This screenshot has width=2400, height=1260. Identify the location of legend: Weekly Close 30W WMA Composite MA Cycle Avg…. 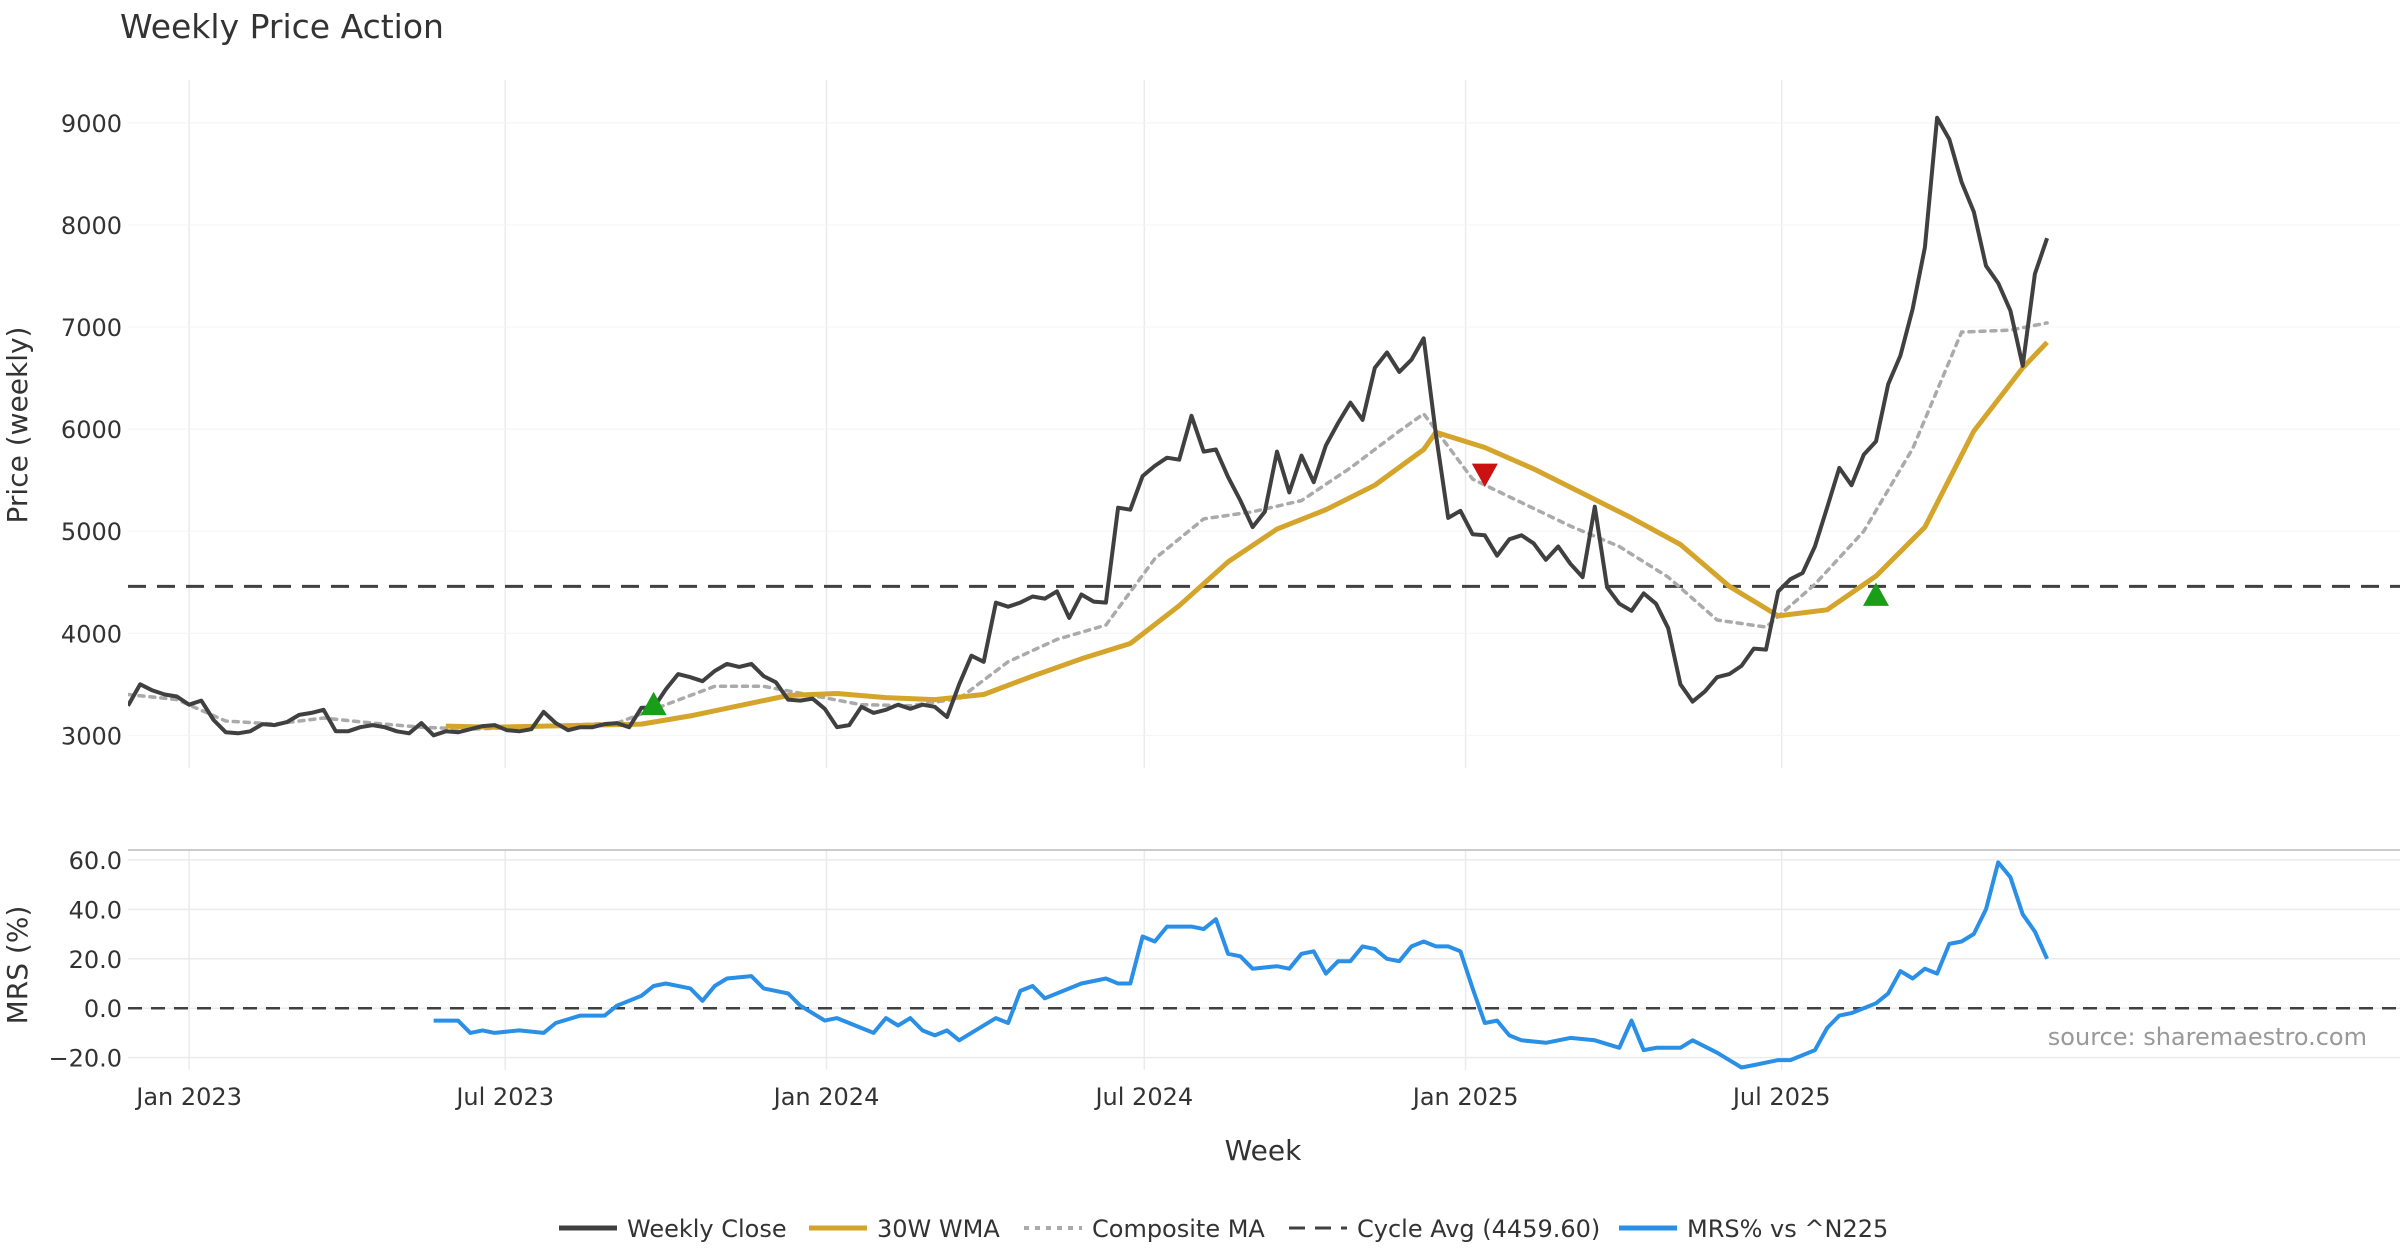
(1223, 1229).